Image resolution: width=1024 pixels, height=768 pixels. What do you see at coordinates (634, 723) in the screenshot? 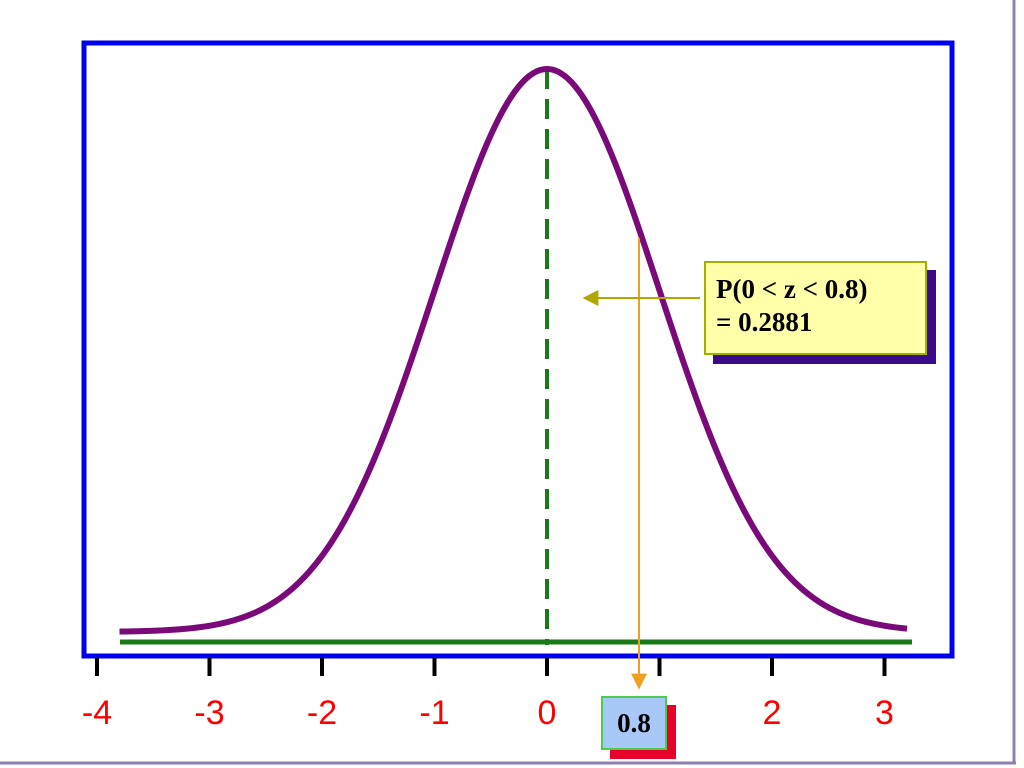
I see `z-value-label: 0.8` at bounding box center [634, 723].